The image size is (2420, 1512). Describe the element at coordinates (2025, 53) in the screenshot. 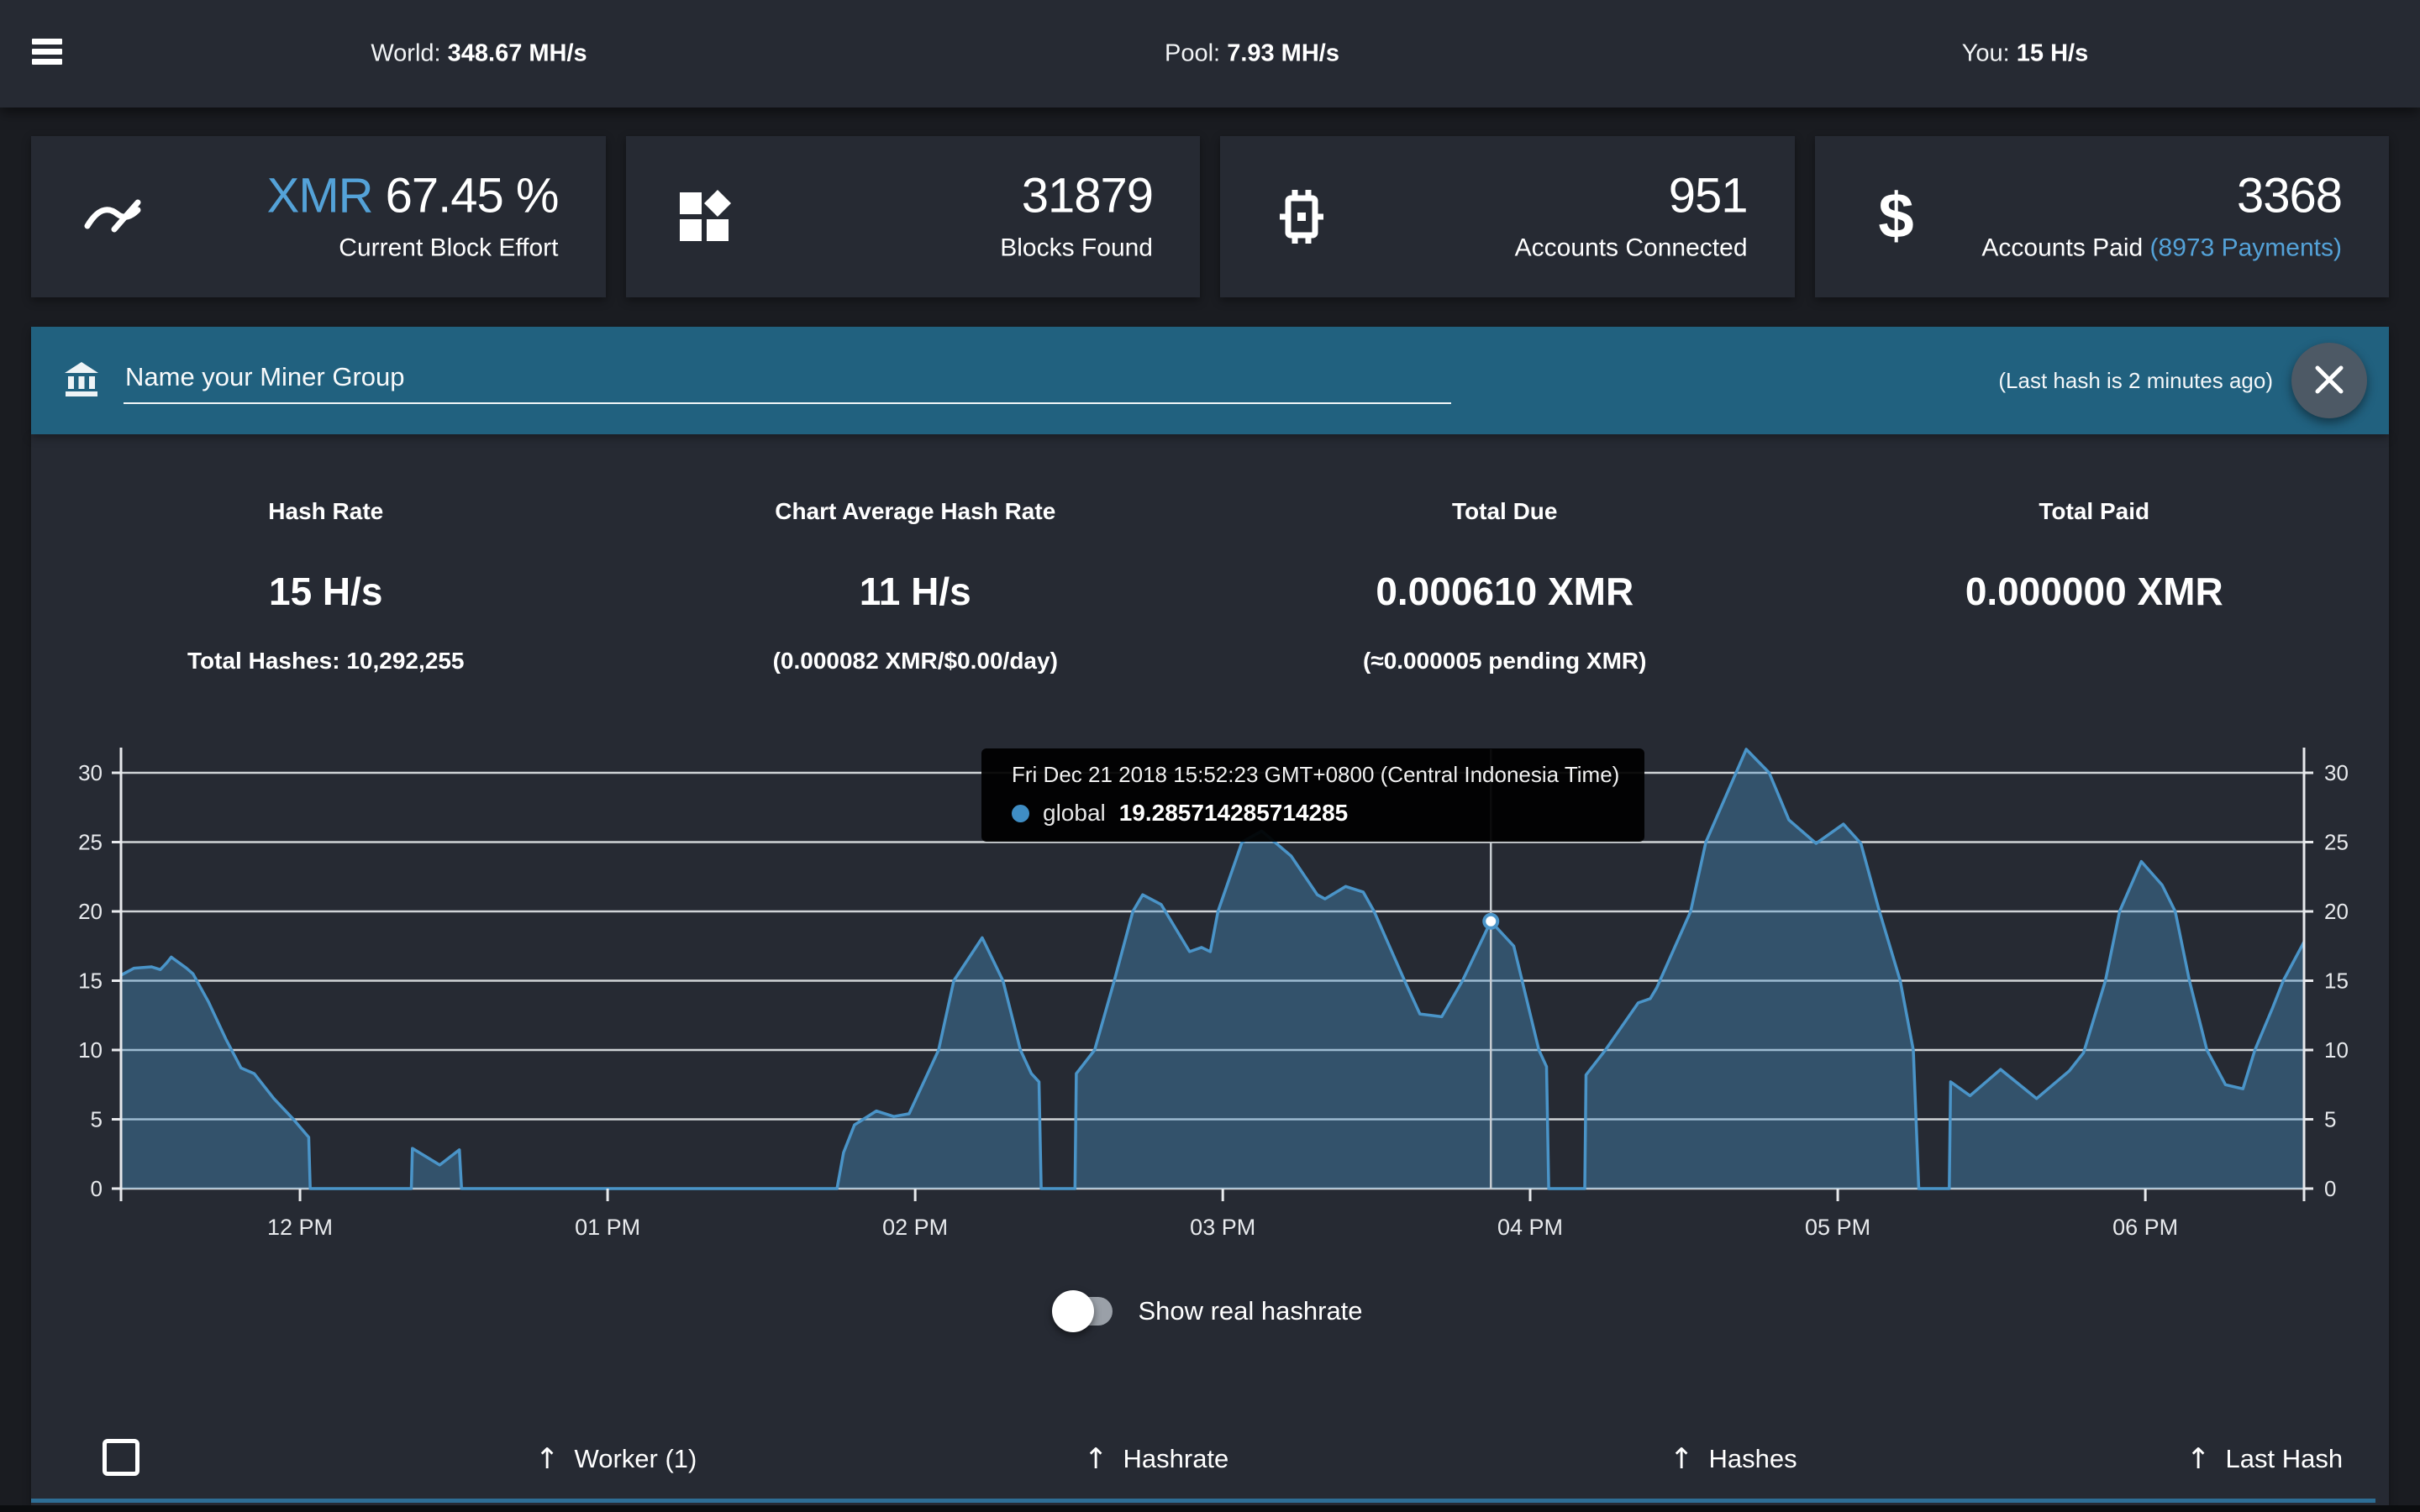

I see `your-hashrate: You: 15 H/s` at that location.